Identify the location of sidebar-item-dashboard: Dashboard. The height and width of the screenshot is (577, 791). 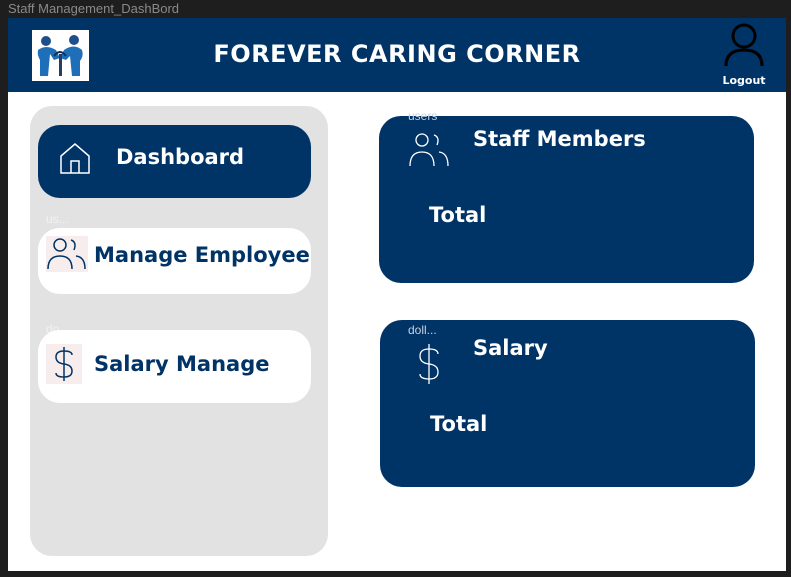
(174, 161).